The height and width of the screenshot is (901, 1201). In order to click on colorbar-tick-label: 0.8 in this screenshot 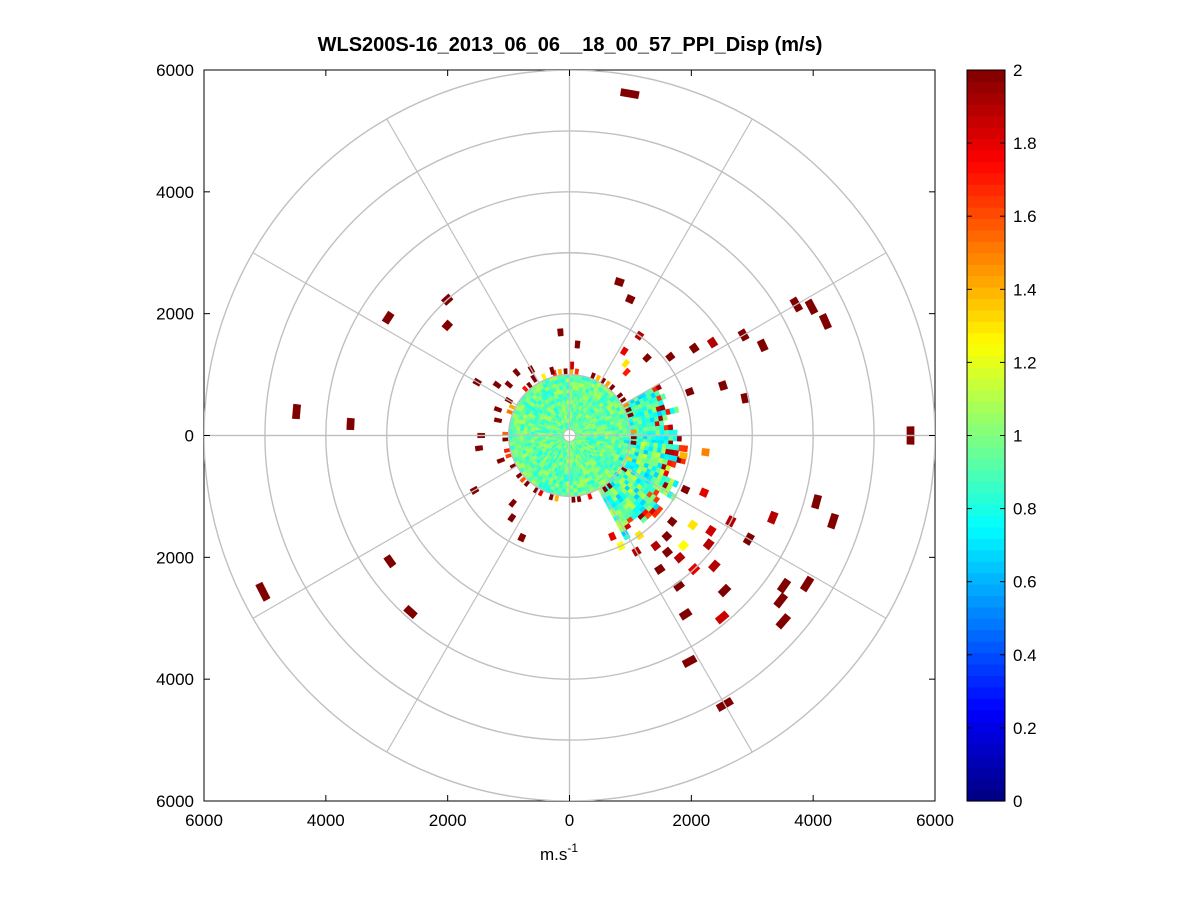, I will do `click(1025, 509)`.